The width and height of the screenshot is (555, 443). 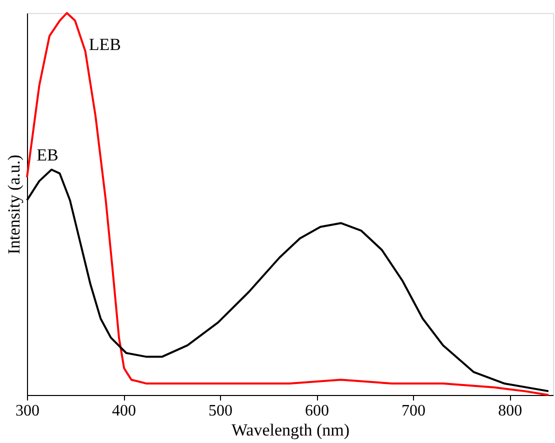 What do you see at coordinates (510, 411) in the screenshot?
I see `x-tick-label: 800` at bounding box center [510, 411].